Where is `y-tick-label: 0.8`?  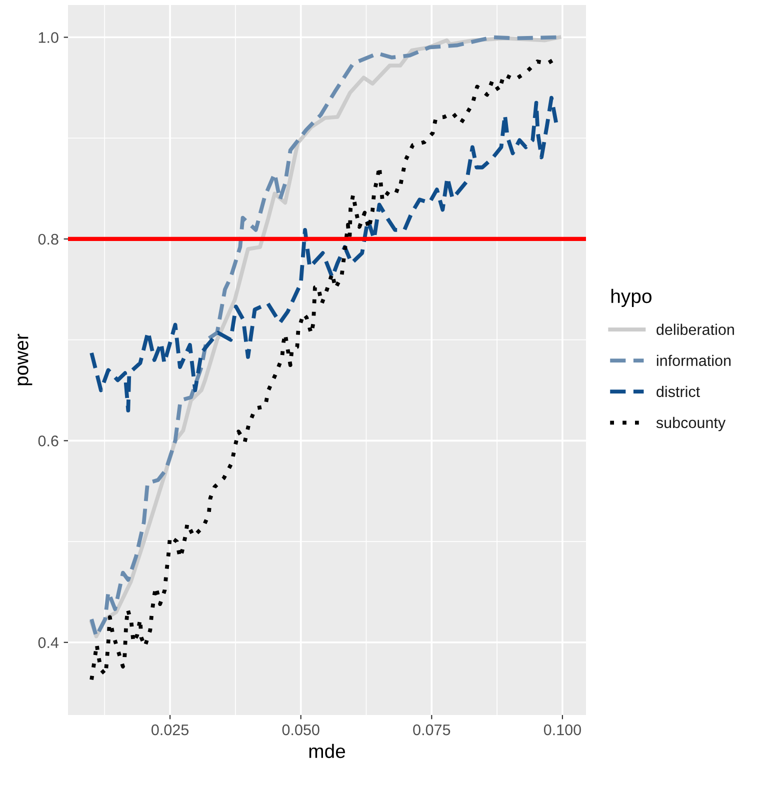 y-tick-label: 0.8 is located at coordinates (48, 239).